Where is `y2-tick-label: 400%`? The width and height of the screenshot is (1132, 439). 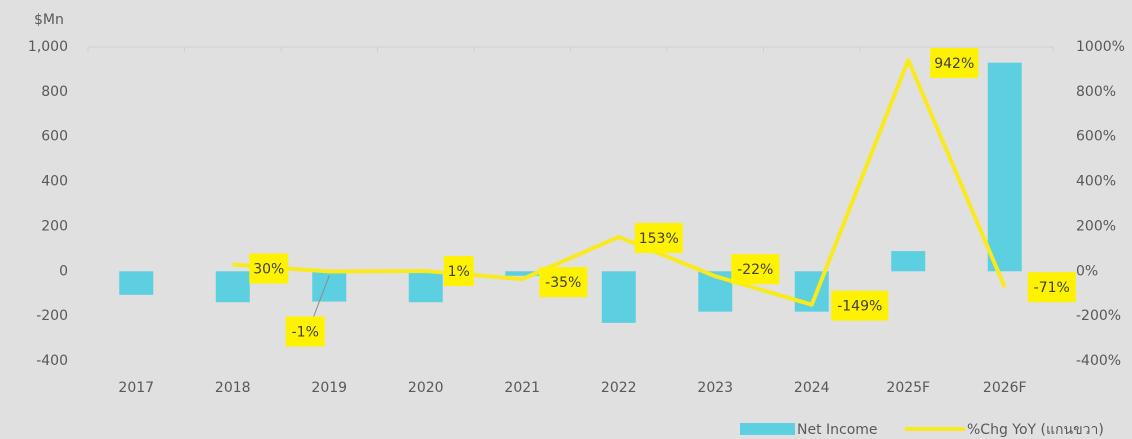 y2-tick-label: 400% is located at coordinates (1096, 182).